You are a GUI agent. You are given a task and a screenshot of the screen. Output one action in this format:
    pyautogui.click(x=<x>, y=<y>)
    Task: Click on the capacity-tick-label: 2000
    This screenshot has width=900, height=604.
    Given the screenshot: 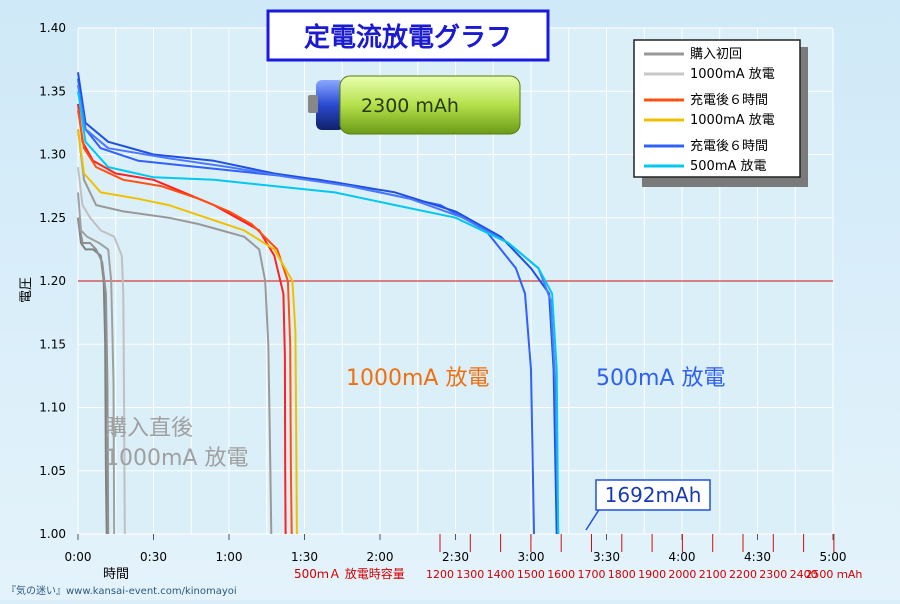 What is the action you would take?
    pyautogui.click(x=682, y=574)
    